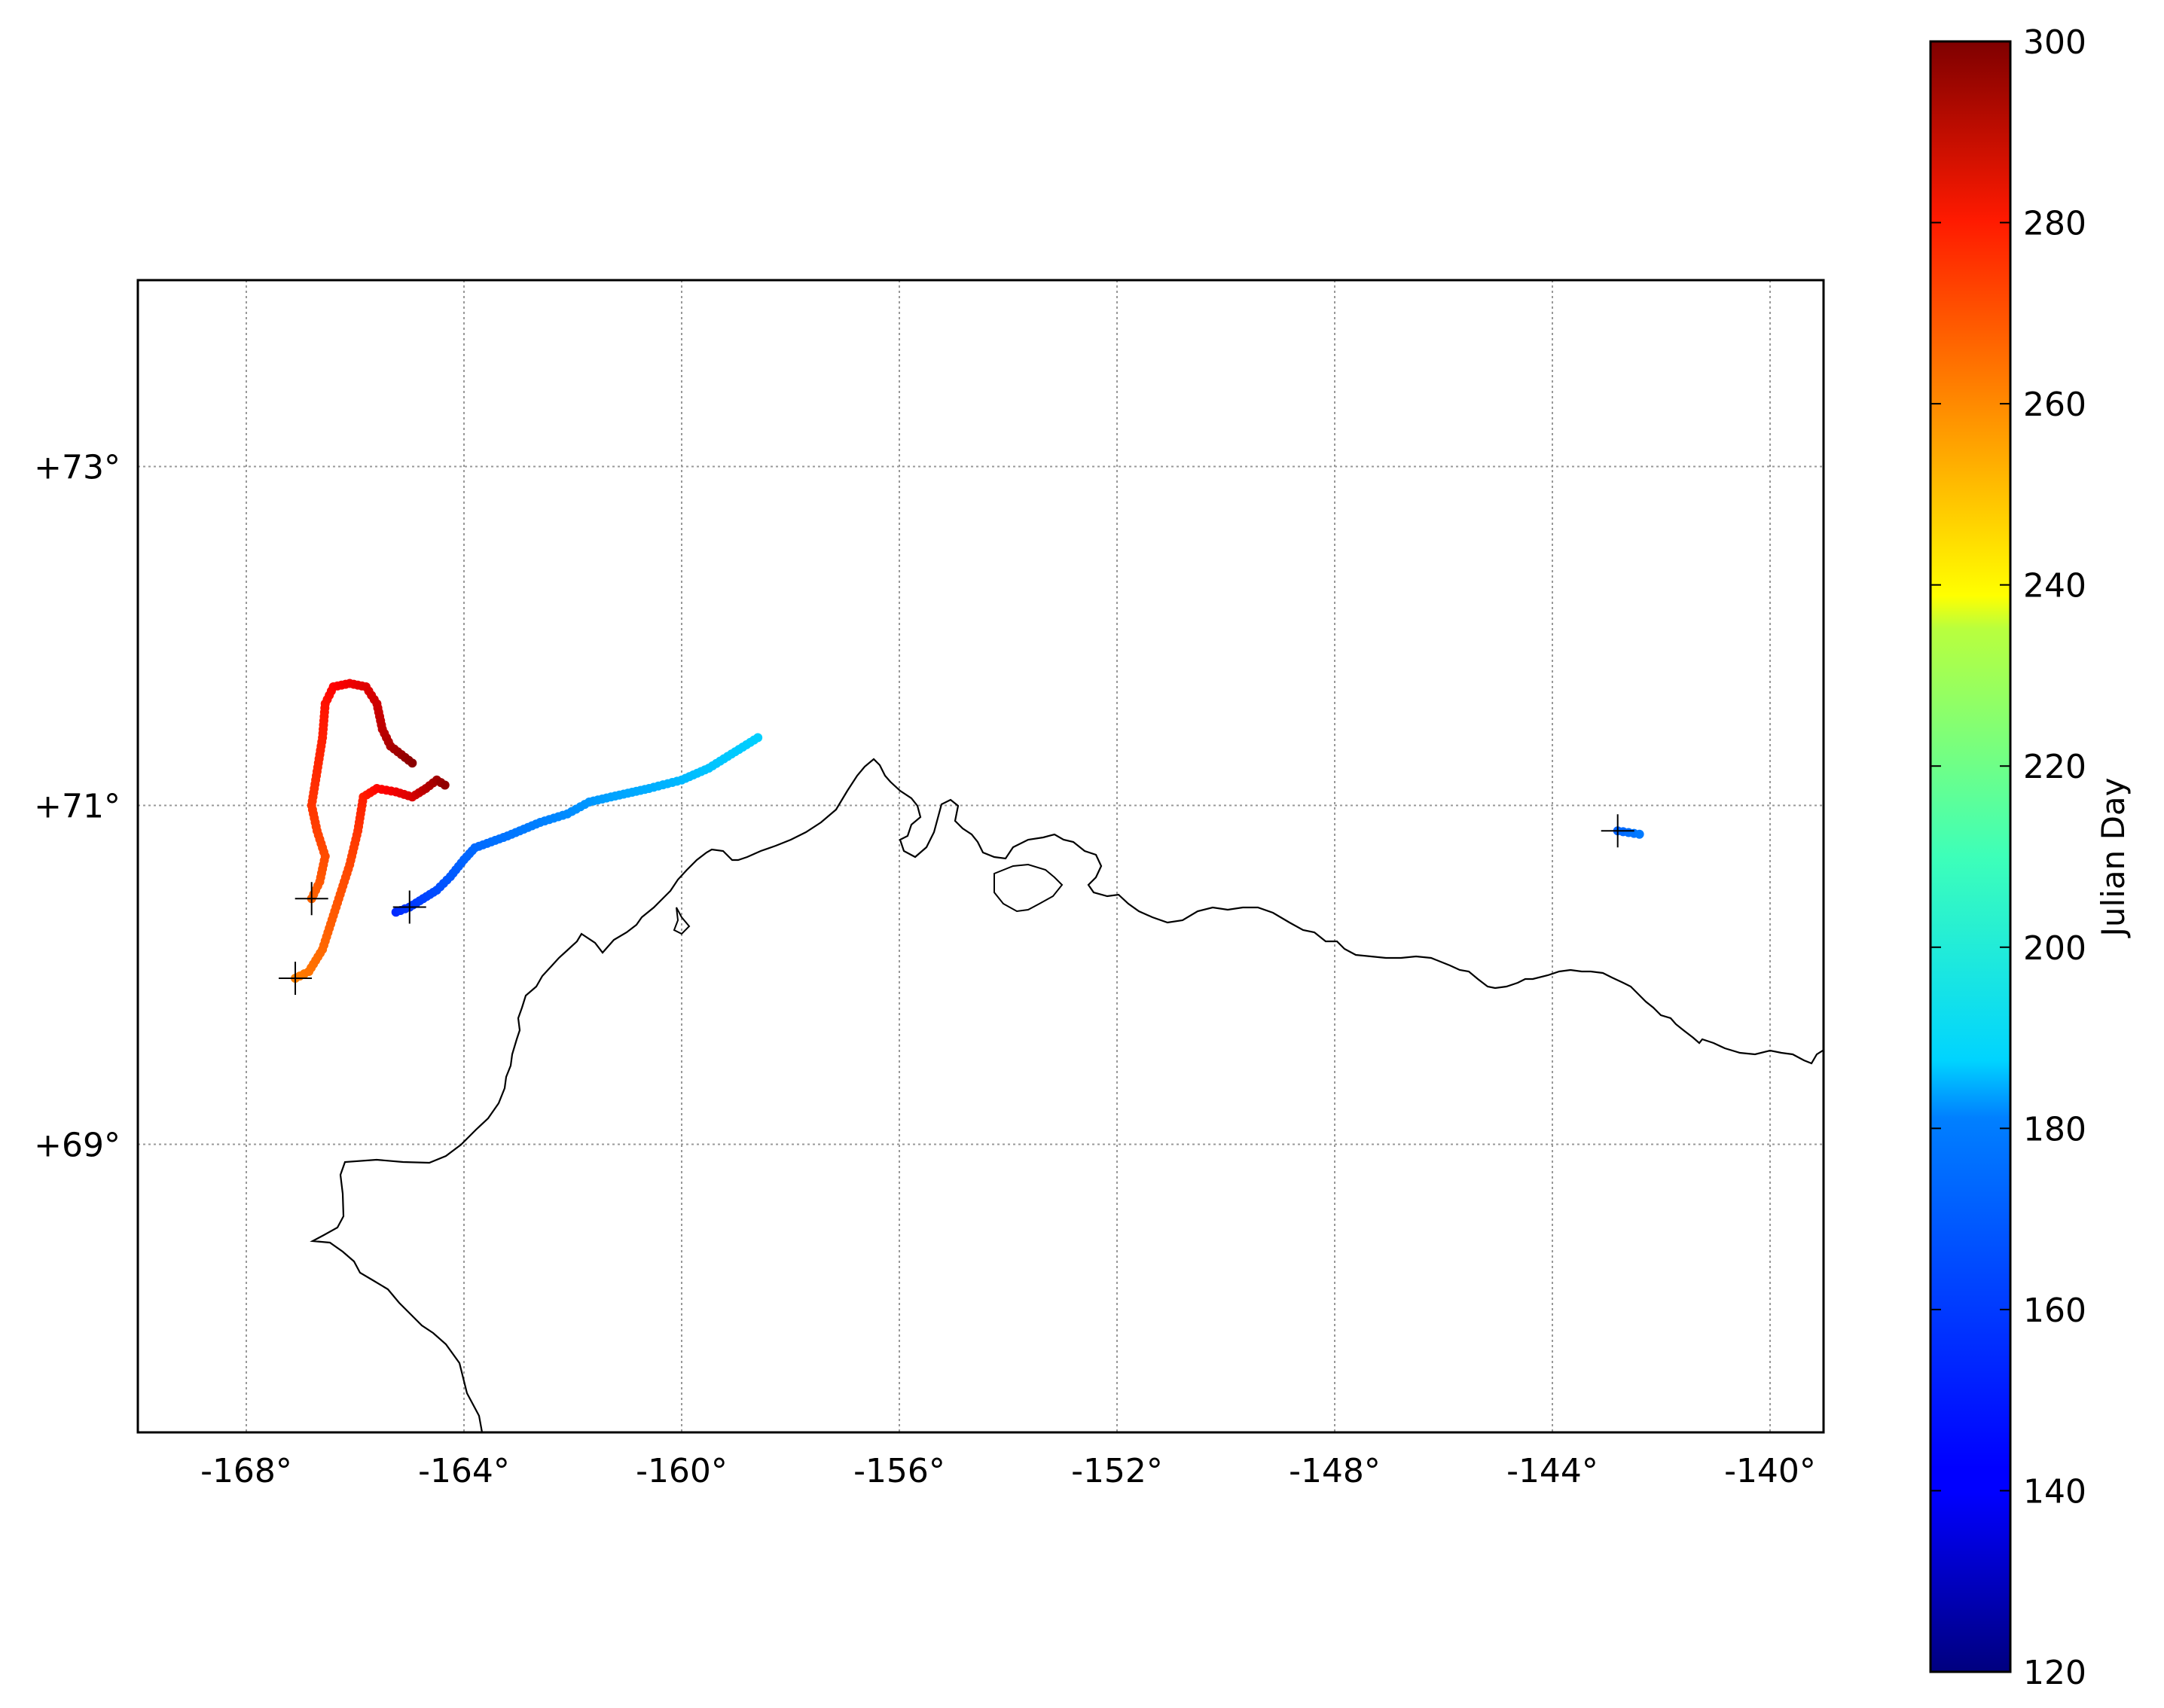 The width and height of the screenshot is (2164, 1708). Describe the element at coordinates (77, 468) in the screenshot. I see `y-tick-label: +73°` at that location.